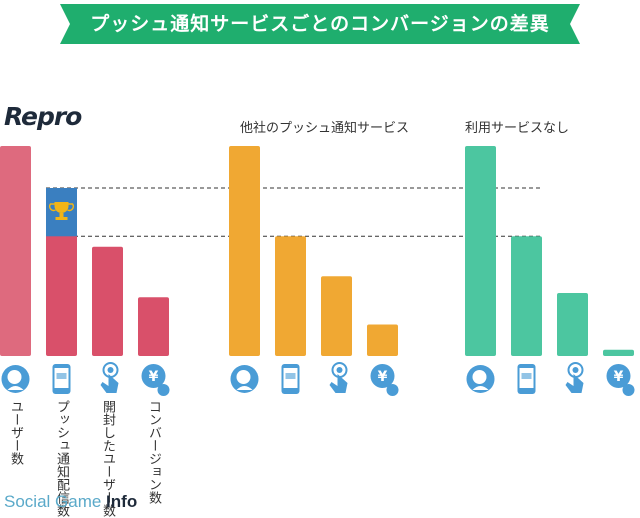 This screenshot has width=640, height=518. What do you see at coordinates (71, 501) in the screenshot?
I see `watermark: Social Game Info` at bounding box center [71, 501].